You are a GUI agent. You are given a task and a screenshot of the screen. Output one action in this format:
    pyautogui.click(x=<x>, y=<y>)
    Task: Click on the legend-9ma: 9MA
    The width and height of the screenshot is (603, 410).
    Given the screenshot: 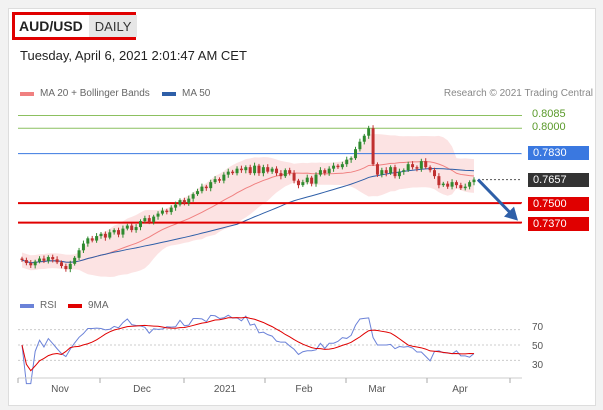 What is the action you would take?
    pyautogui.click(x=88, y=305)
    